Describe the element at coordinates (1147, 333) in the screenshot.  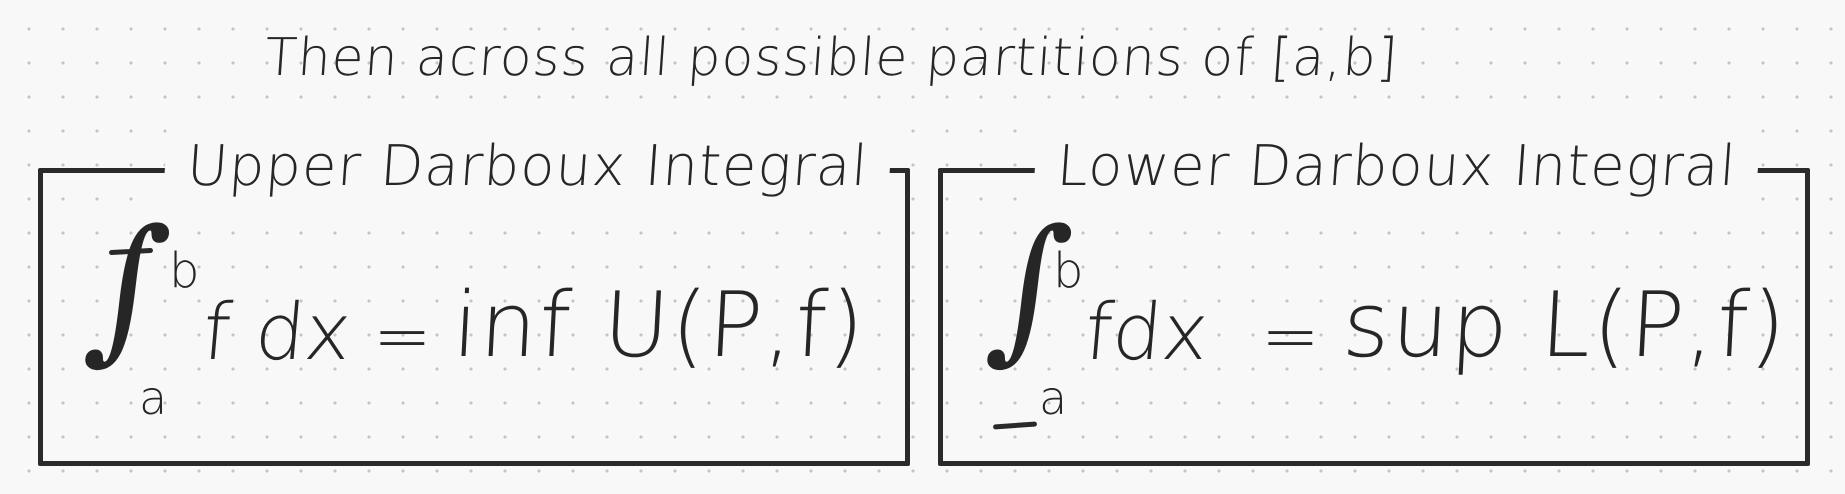
I see `lower-integrand: fdx` at that location.